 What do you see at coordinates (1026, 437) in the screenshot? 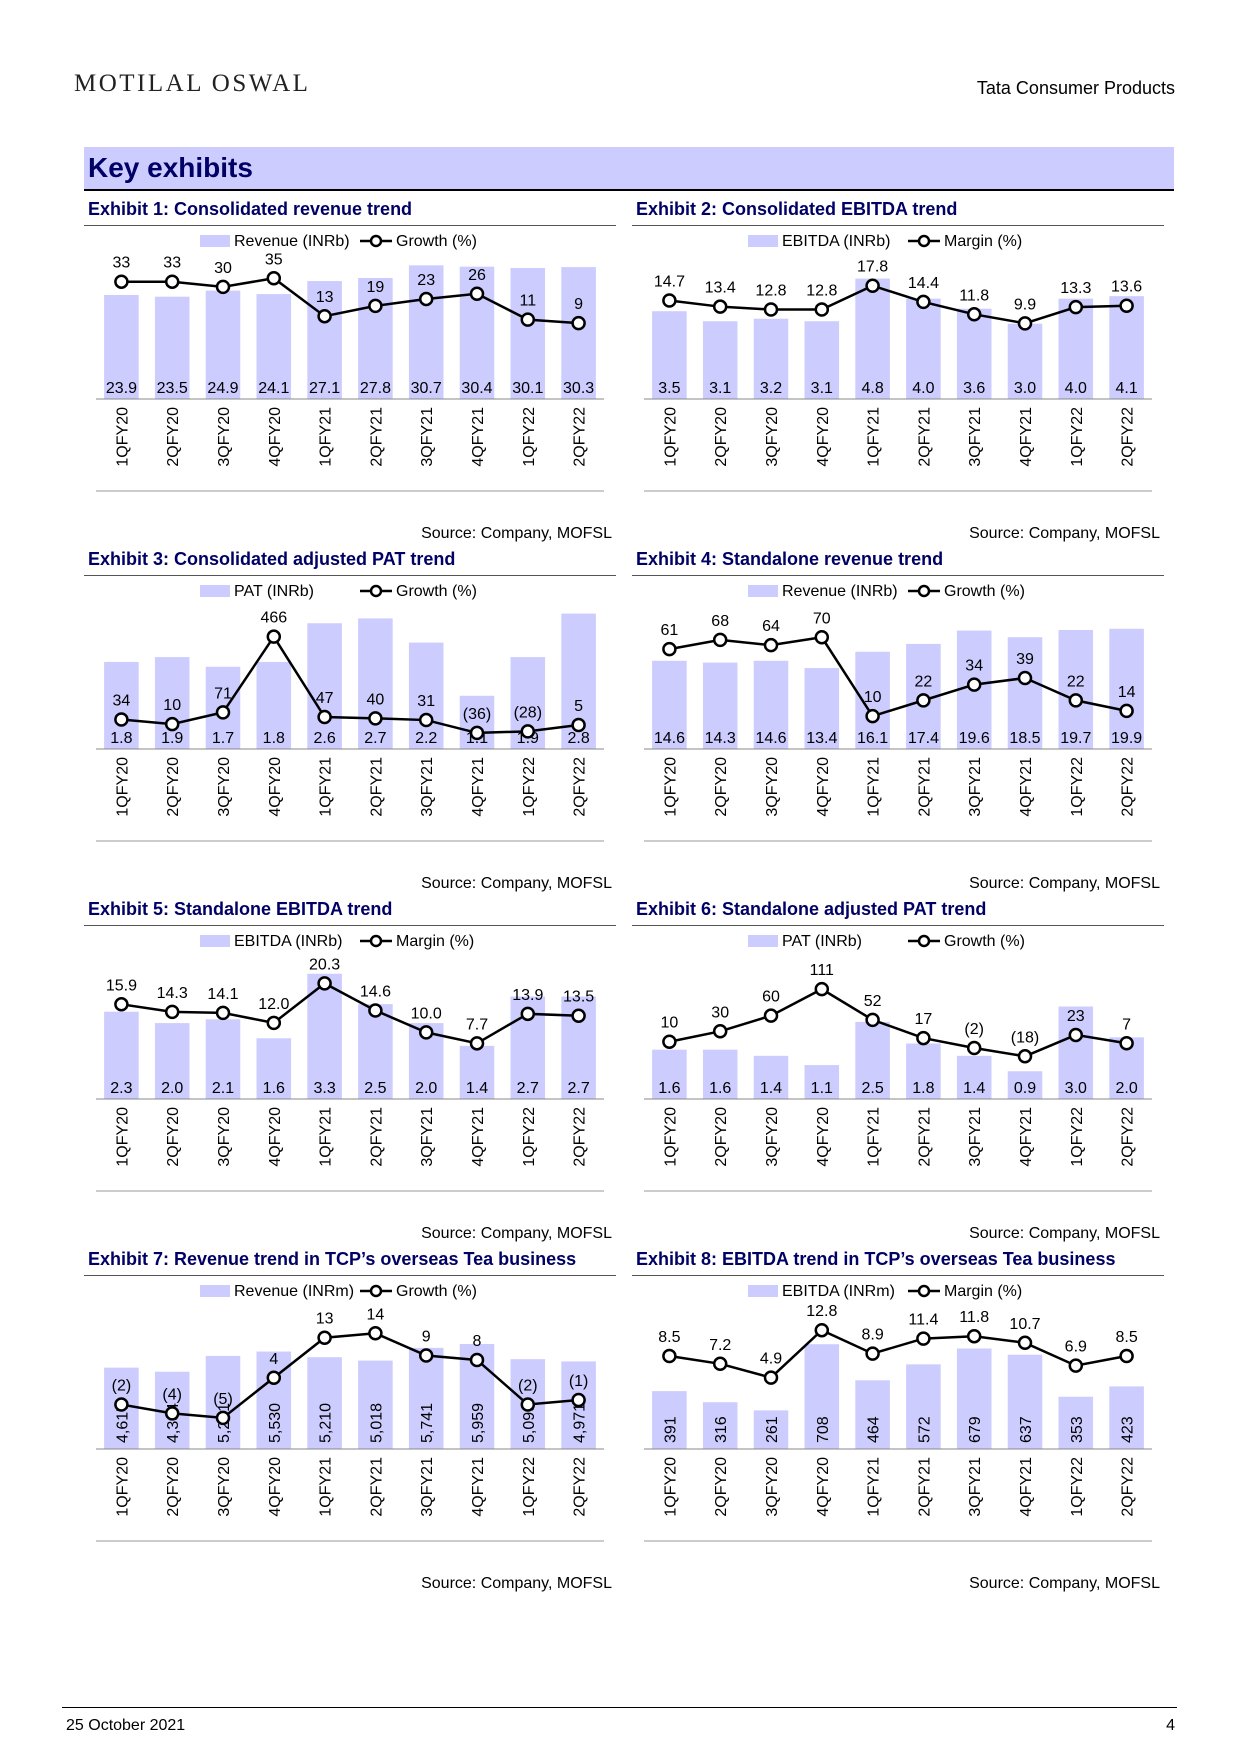
I see `category-label: 4QFY21` at bounding box center [1026, 437].